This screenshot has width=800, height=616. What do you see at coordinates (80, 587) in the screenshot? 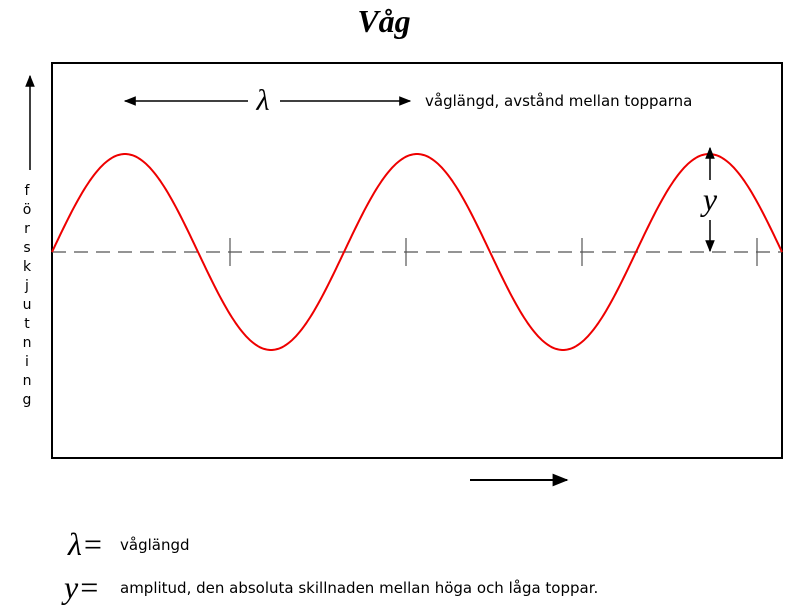
I see `legend-symbol: y=` at bounding box center [80, 587].